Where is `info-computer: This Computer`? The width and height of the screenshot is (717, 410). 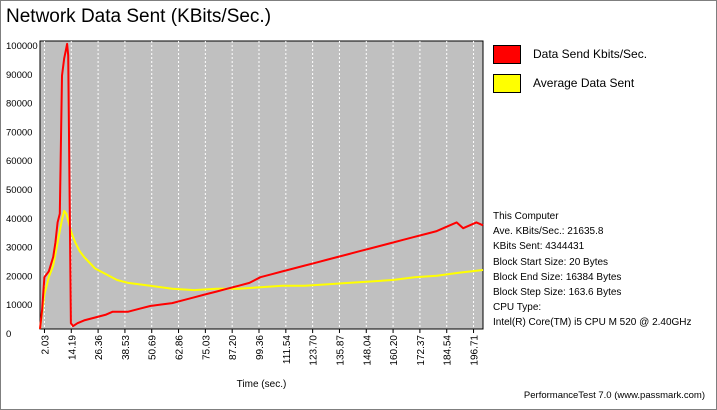 info-computer: This Computer is located at coordinates (526, 216).